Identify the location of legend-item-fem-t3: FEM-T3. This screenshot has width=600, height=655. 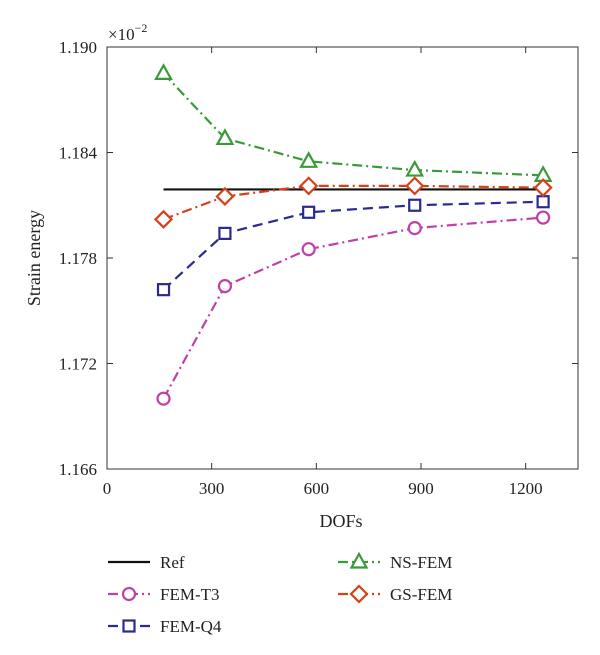
(164, 594).